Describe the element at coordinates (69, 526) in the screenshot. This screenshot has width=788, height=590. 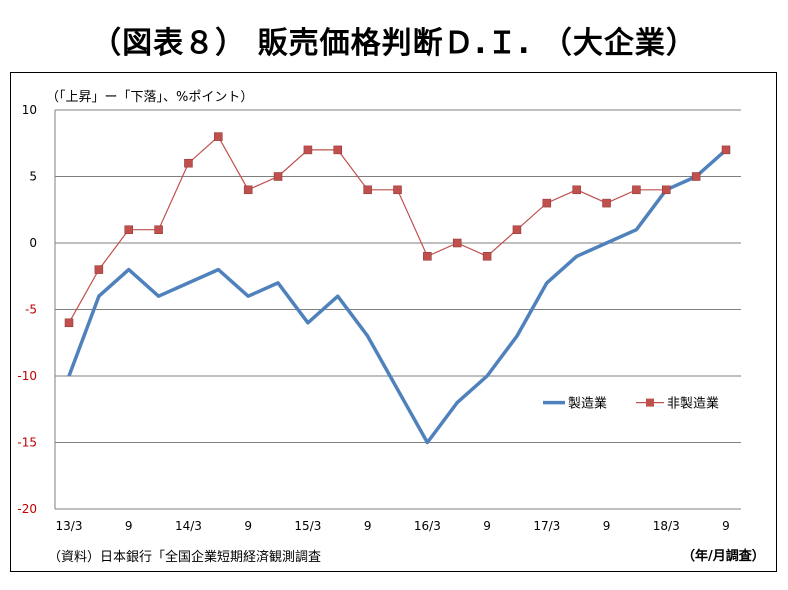
I see `x-tick-label: 13/3` at that location.